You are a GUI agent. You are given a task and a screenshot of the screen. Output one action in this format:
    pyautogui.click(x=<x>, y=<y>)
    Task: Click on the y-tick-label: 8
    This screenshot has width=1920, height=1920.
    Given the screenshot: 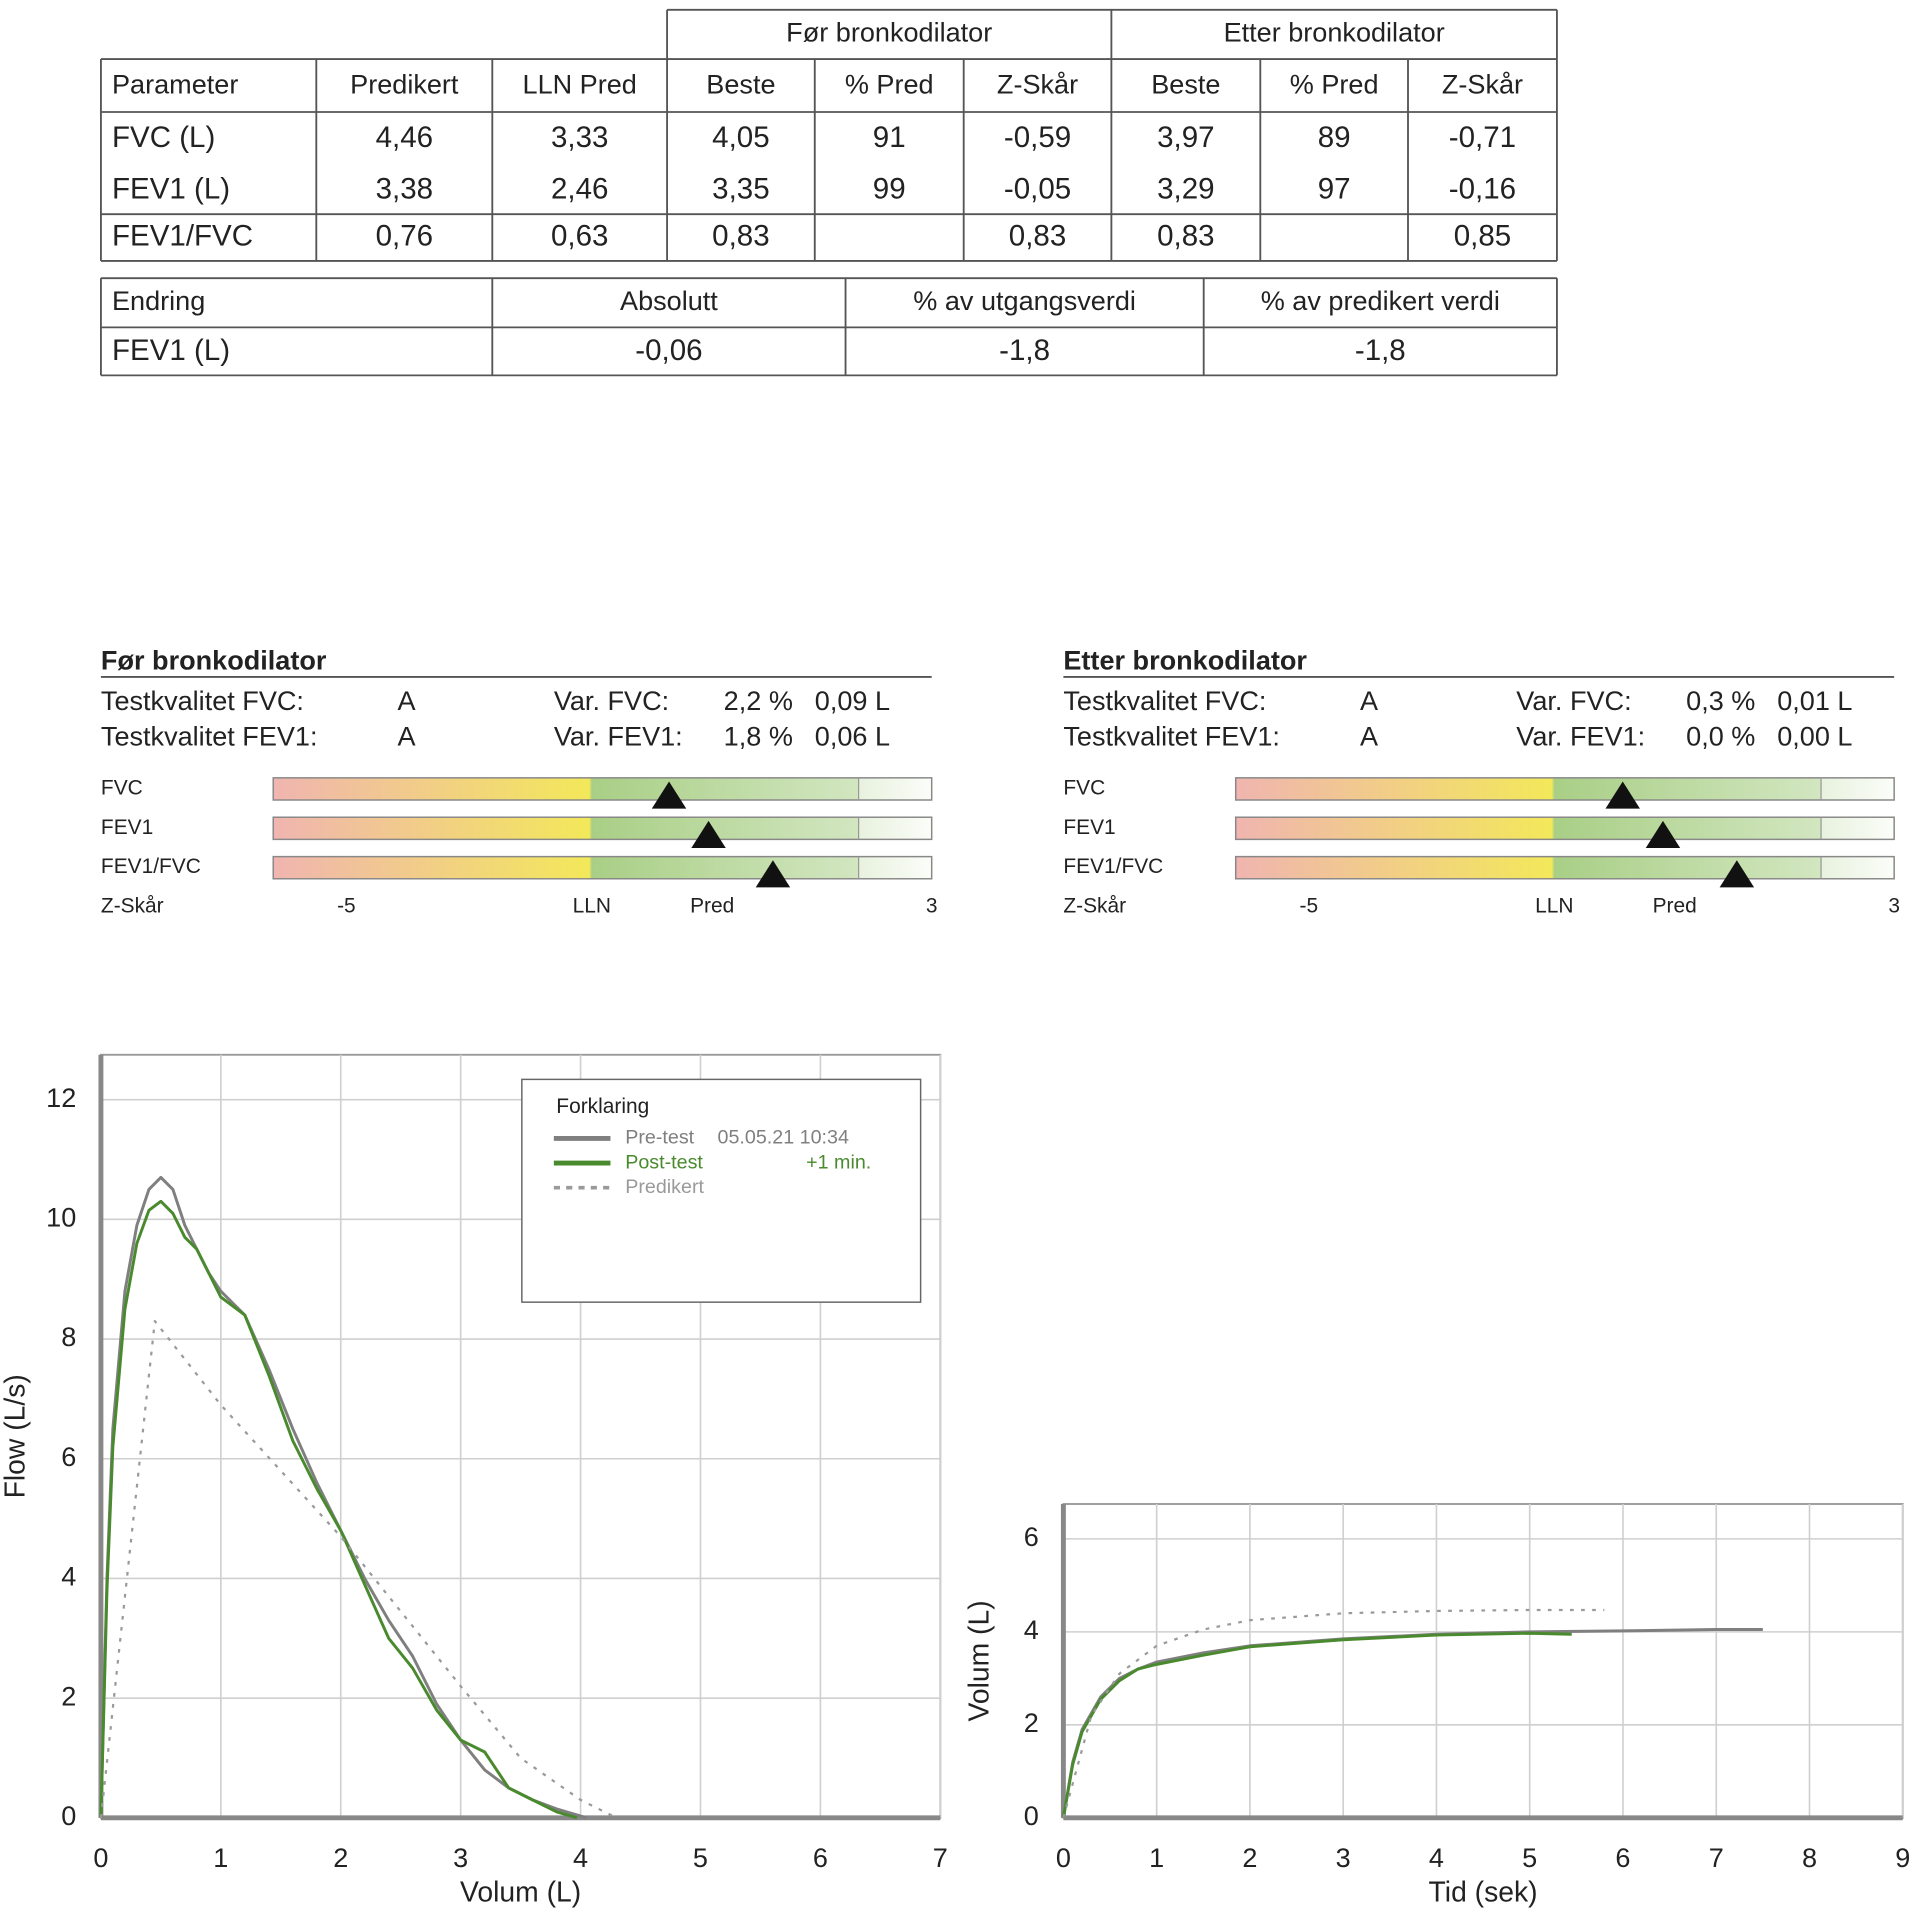 What is the action you would take?
    pyautogui.click(x=68, y=1336)
    